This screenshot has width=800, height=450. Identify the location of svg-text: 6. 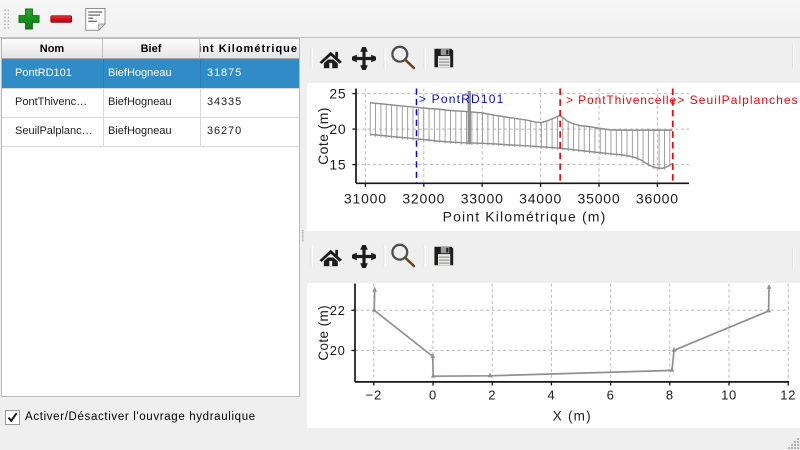
(611, 395).